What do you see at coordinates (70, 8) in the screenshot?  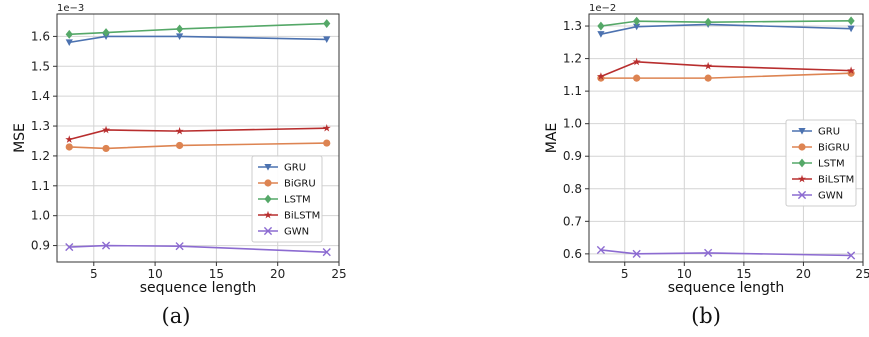 I see `scale-offset-label: 1e−3` at bounding box center [70, 8].